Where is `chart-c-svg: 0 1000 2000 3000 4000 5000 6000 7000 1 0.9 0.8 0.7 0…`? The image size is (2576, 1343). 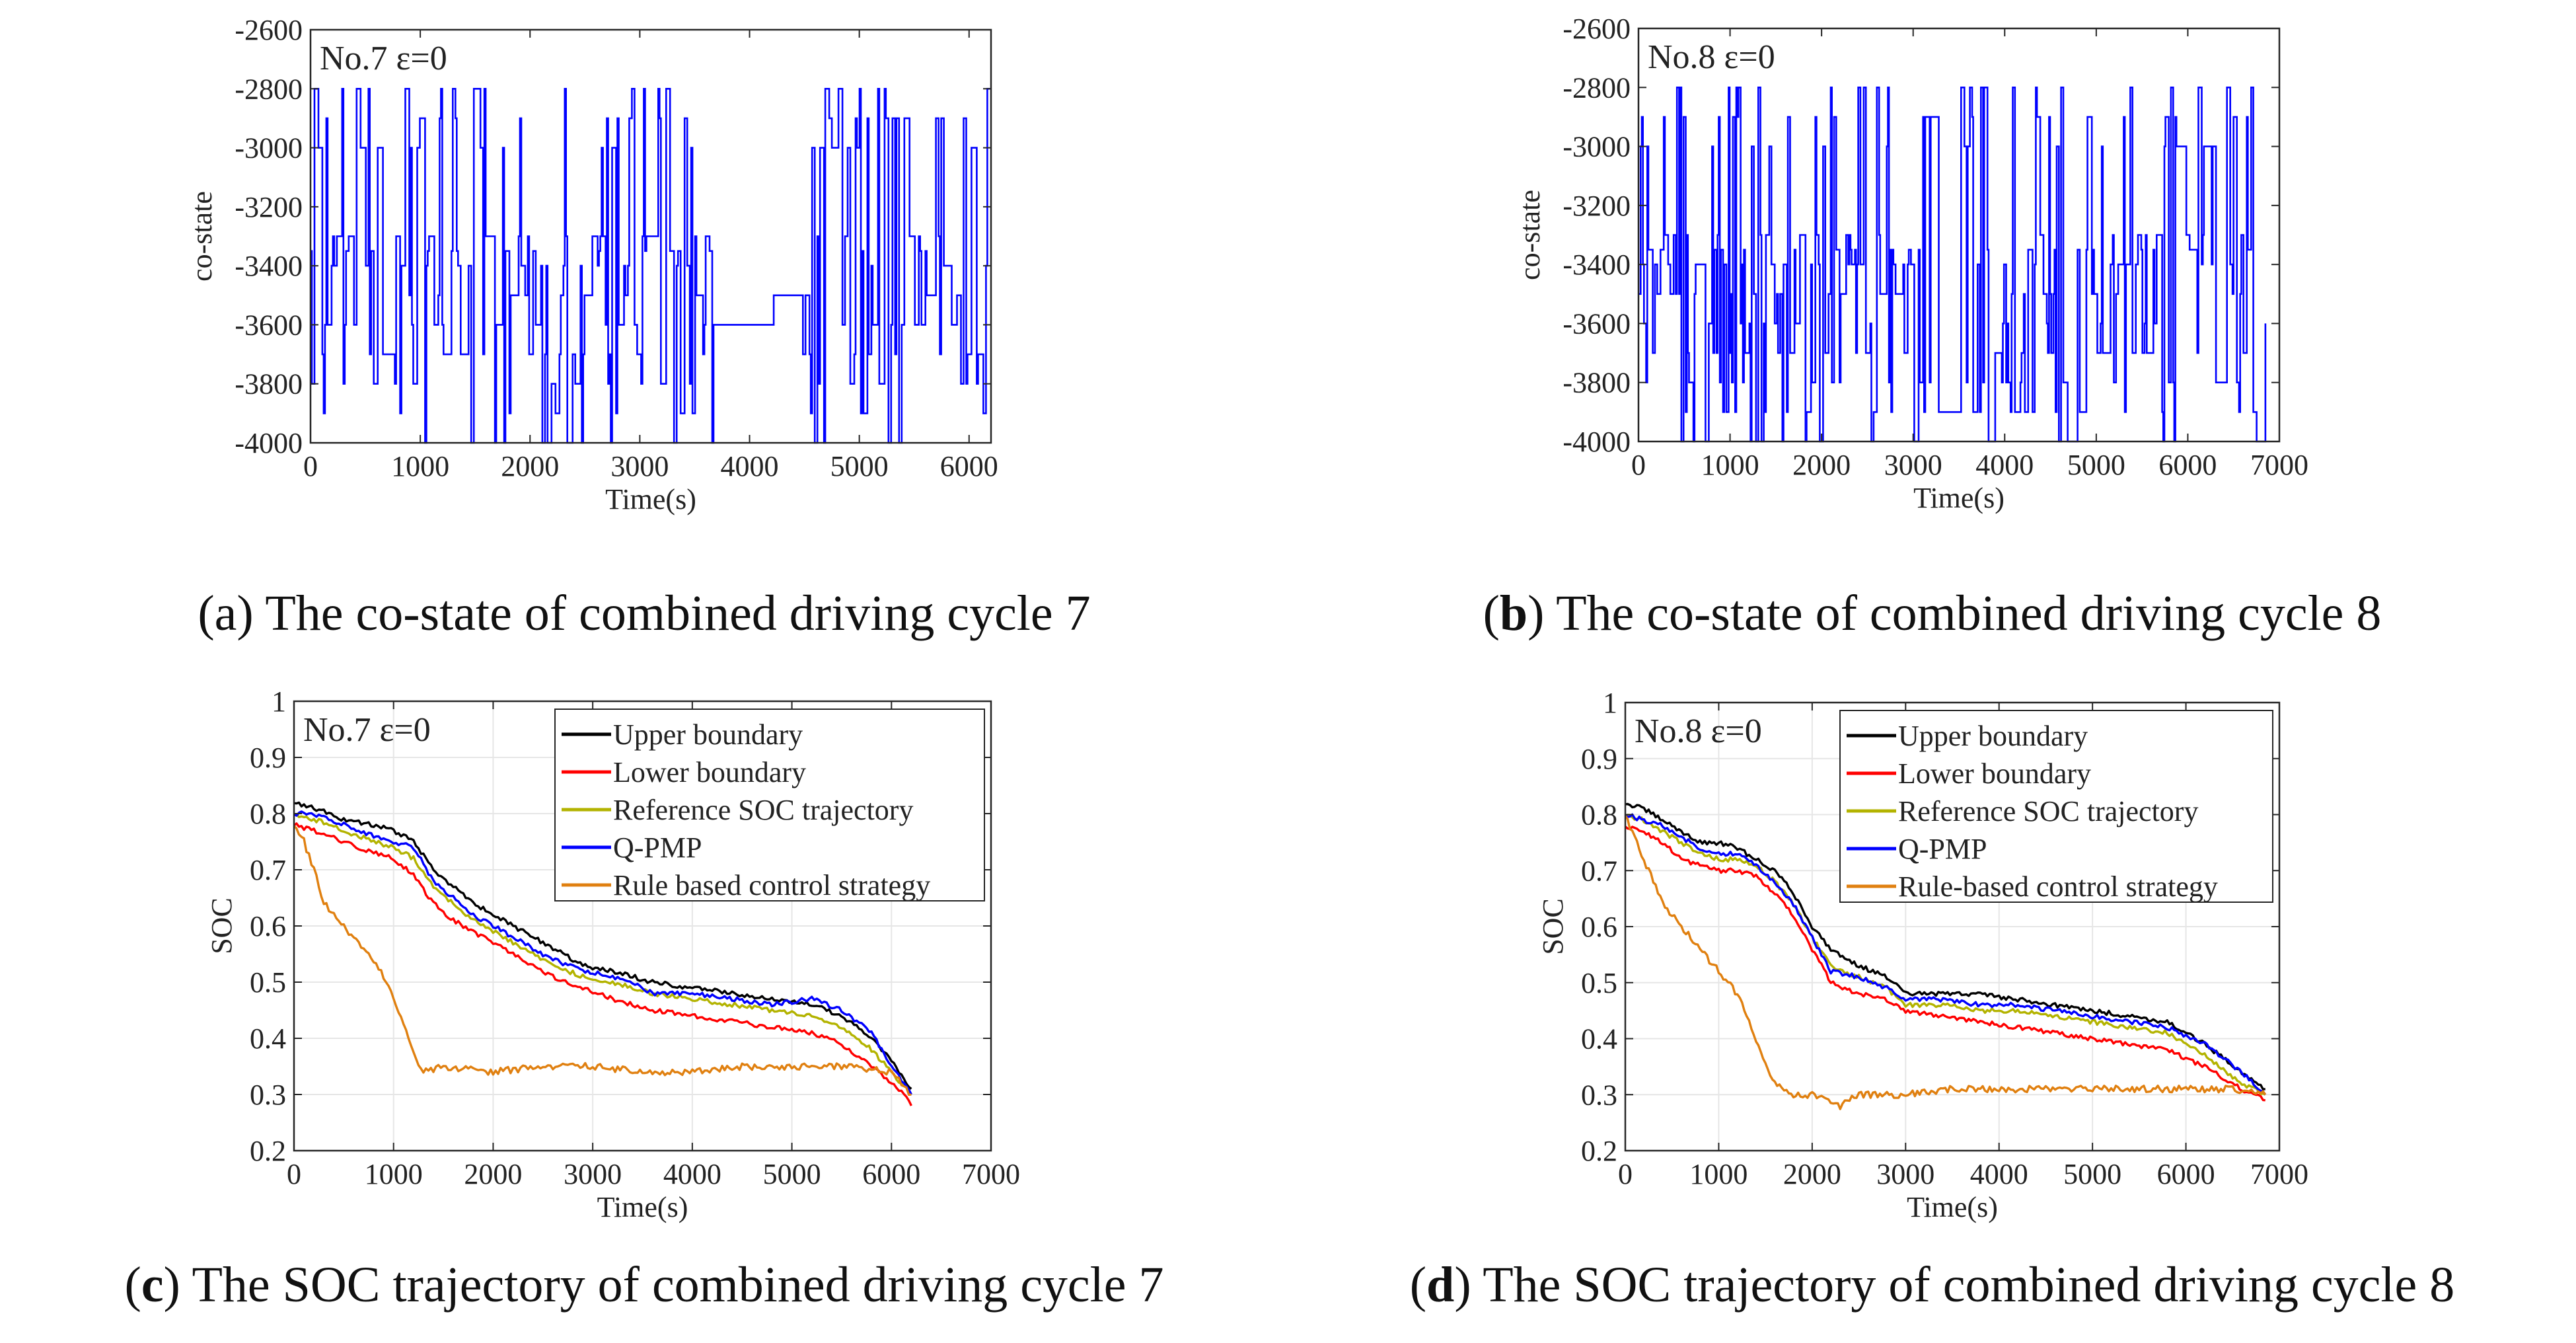 chart-c-svg: 0 1000 2000 3000 4000 5000 6000 7000 1 0.9 0.8 0.7 0… is located at coordinates (612, 954).